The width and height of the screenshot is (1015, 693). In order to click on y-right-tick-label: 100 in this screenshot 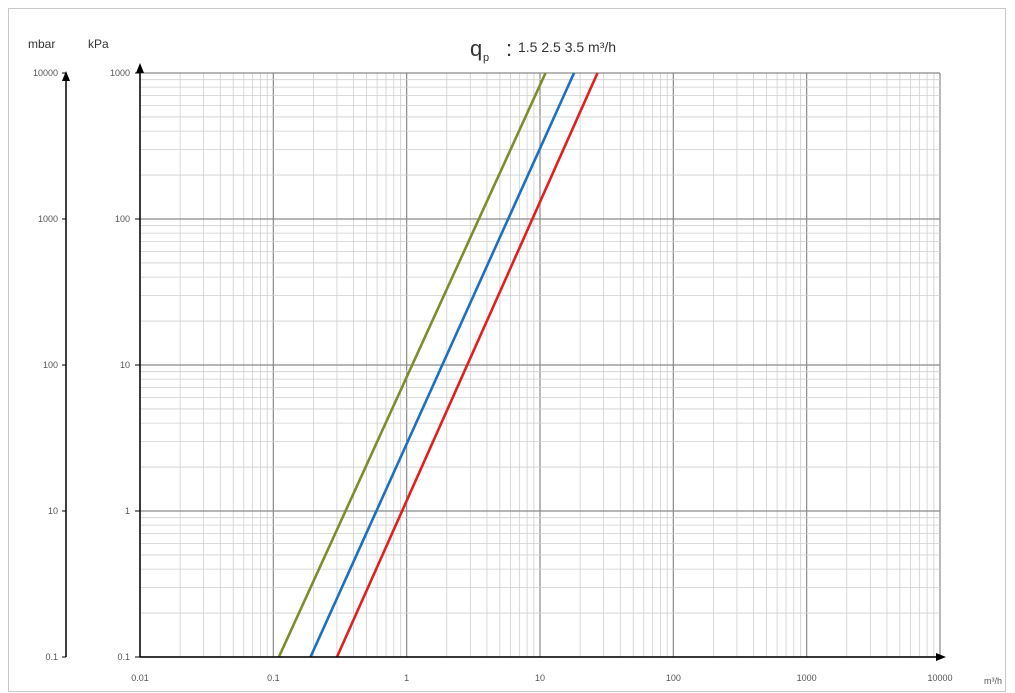, I will do `click(122, 219)`.